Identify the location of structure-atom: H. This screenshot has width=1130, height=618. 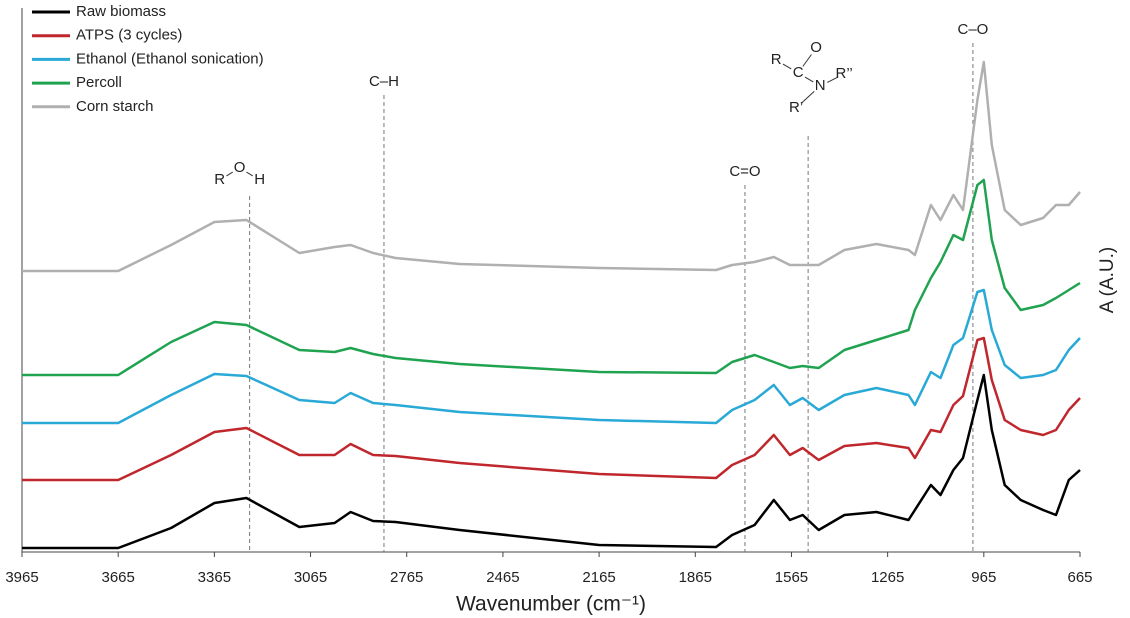
(259, 179).